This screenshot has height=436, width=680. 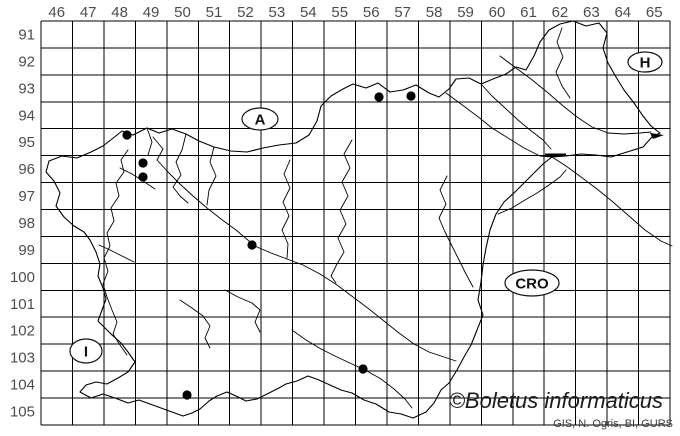 I want to click on italy-ellipse, so click(x=86, y=351).